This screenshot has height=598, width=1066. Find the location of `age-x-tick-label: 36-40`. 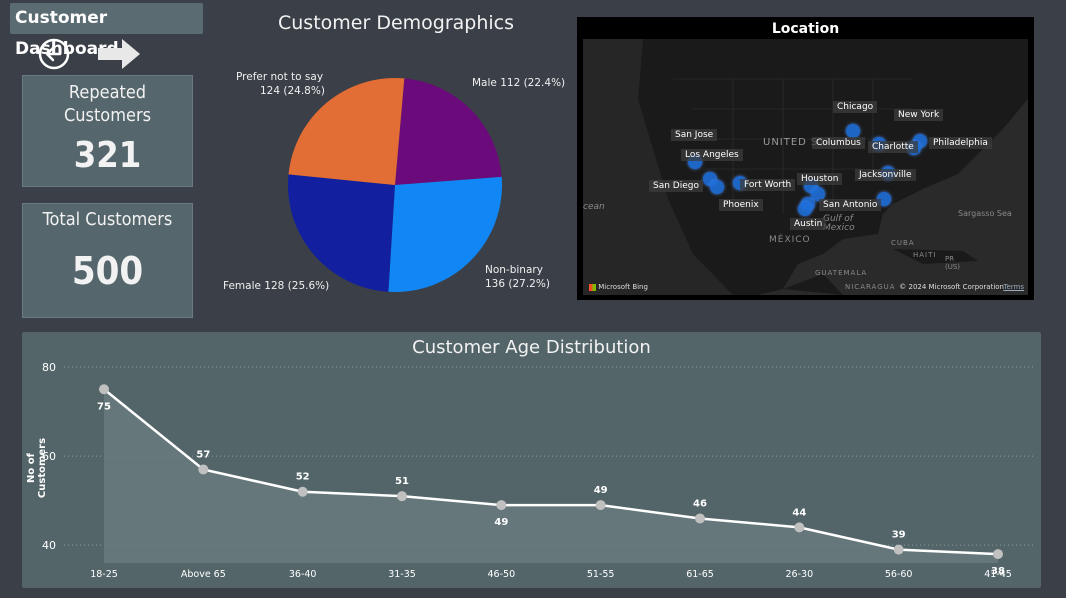

age-x-tick-label: 36-40 is located at coordinates (303, 574).